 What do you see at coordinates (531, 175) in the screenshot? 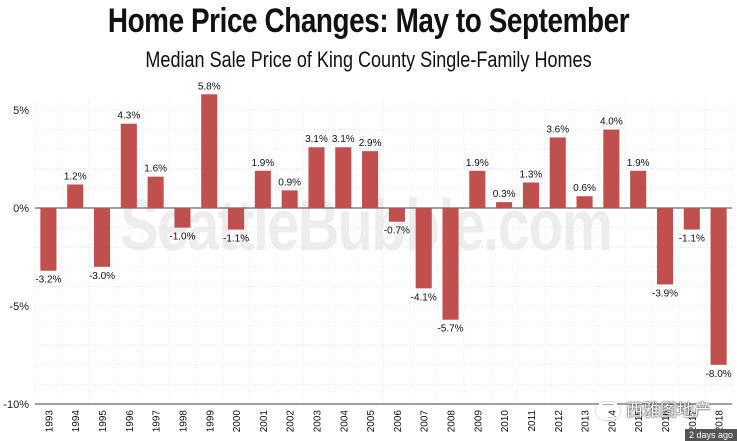
I see `data-label: 1.3%` at bounding box center [531, 175].